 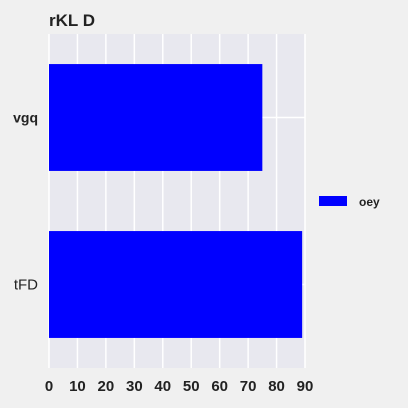 I want to click on legend-swatch-oey, so click(x=333, y=201).